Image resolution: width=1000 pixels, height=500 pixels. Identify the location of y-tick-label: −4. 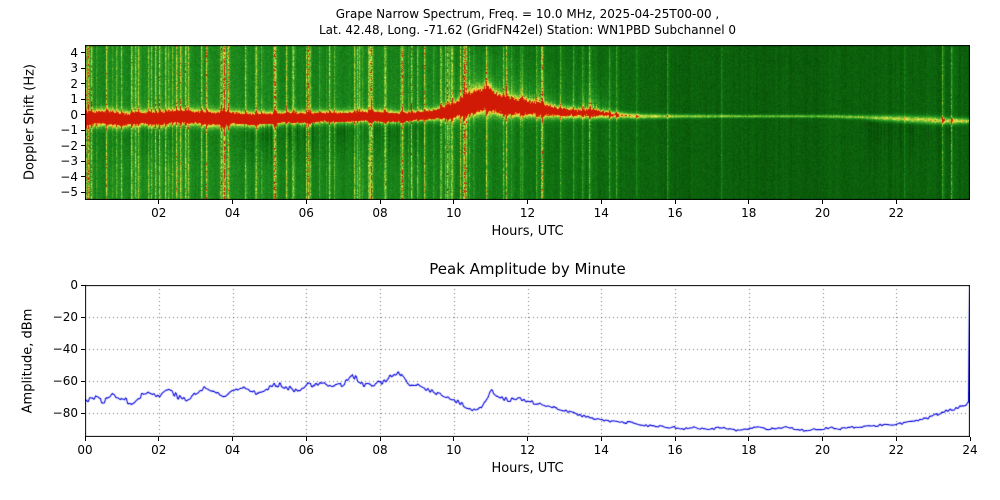
(69, 176).